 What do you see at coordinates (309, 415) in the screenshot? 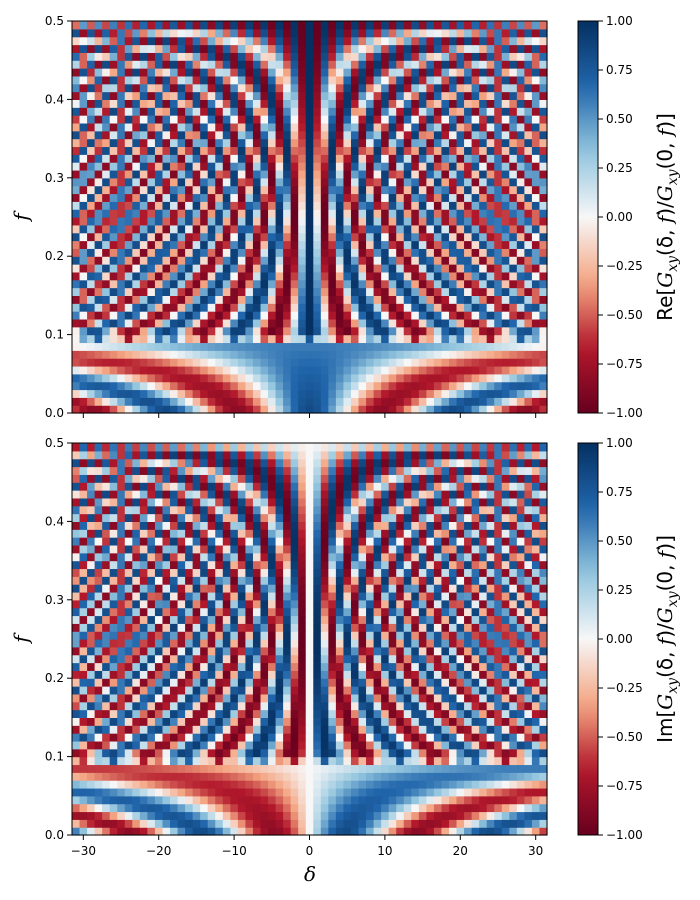
I see `real-part-x-axis` at bounding box center [309, 415].